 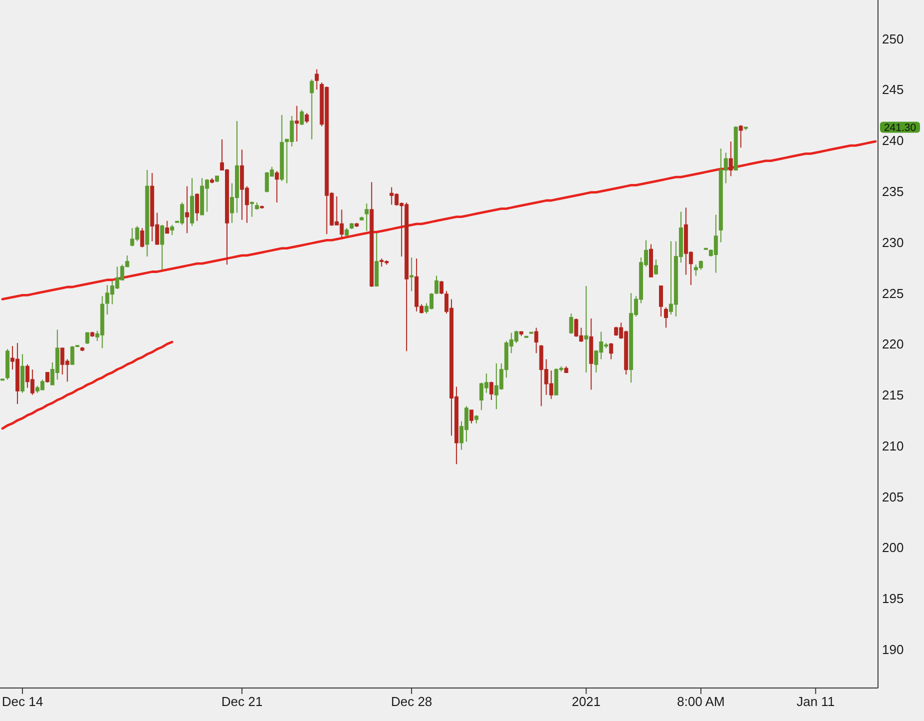 I want to click on y-tick-label: 190, so click(x=893, y=650).